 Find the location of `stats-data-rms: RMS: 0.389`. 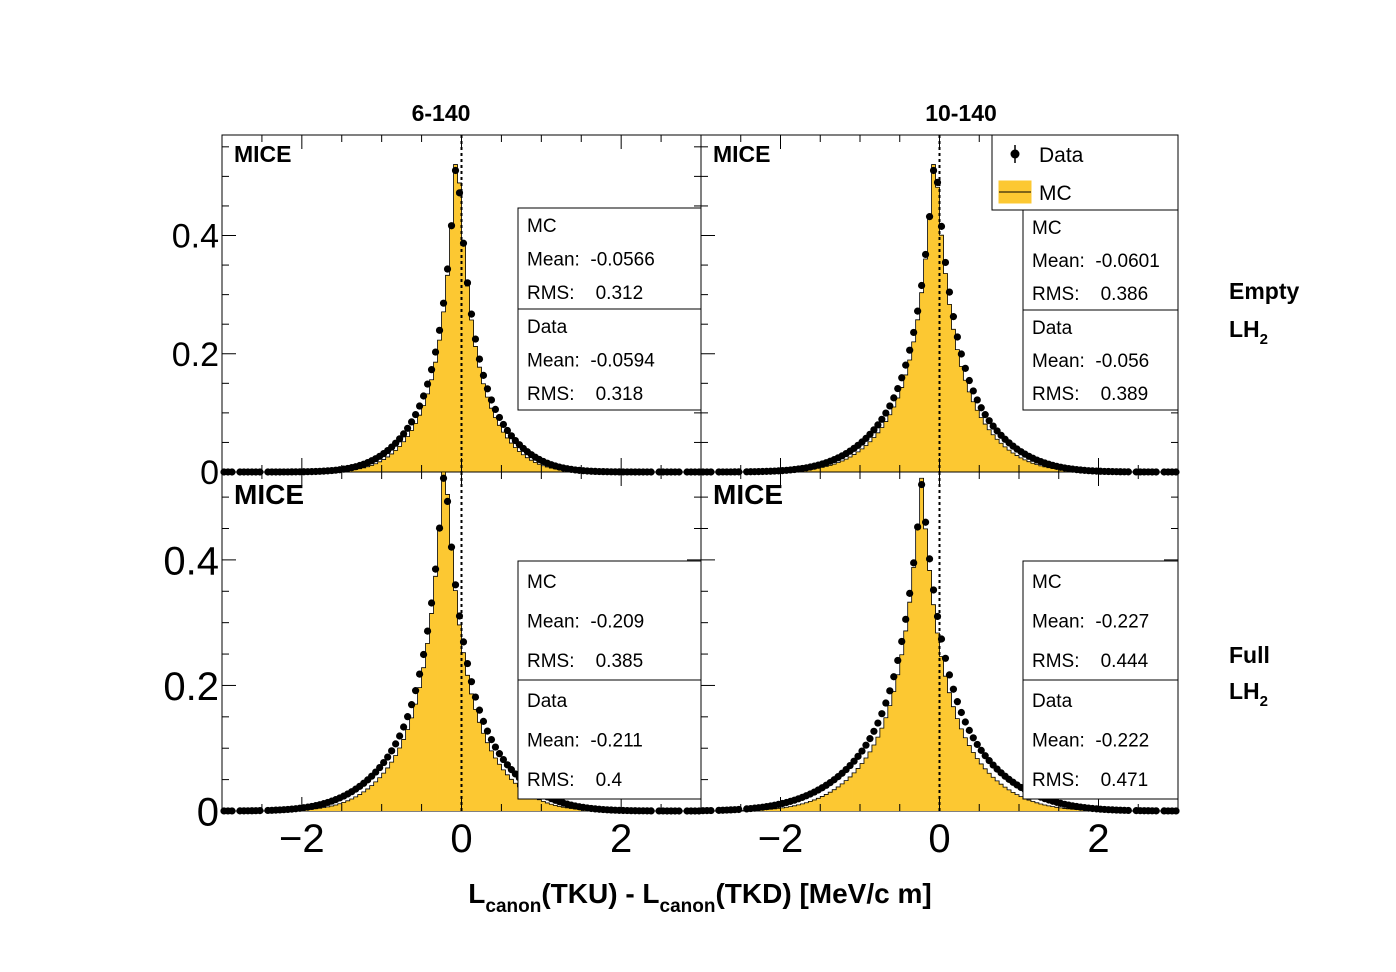

stats-data-rms: RMS: 0.389 is located at coordinates (1090, 394).